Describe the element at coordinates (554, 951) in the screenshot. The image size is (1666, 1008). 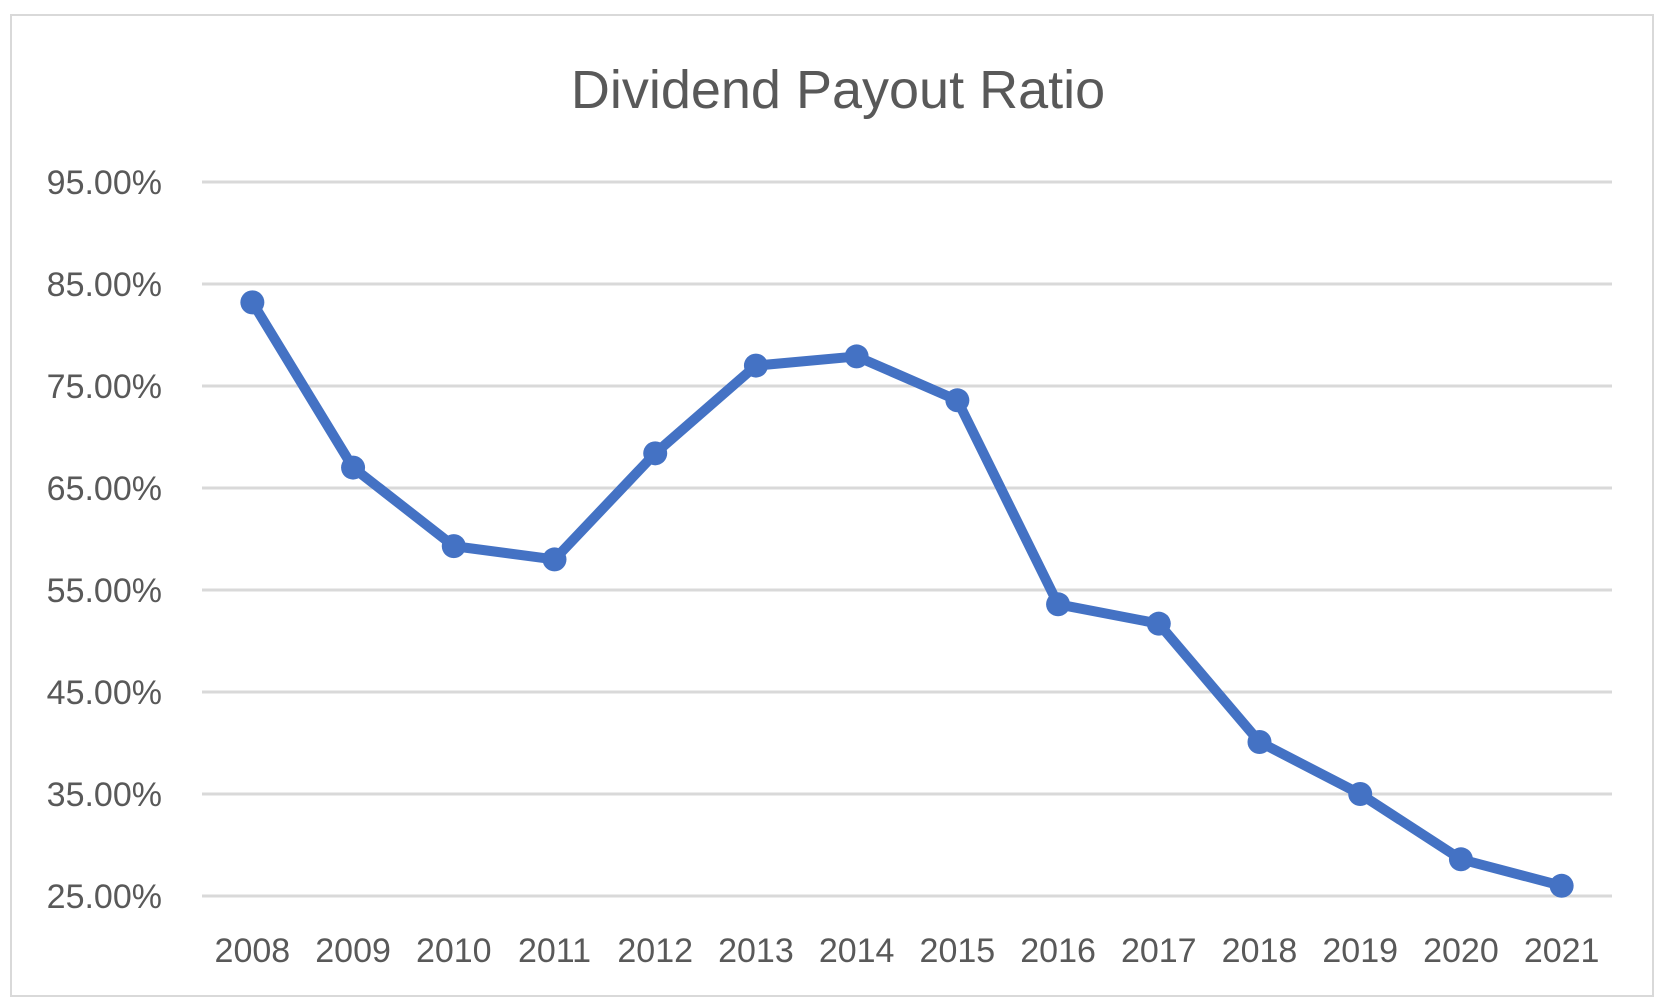
I see `x-tick-label: 2011` at that location.